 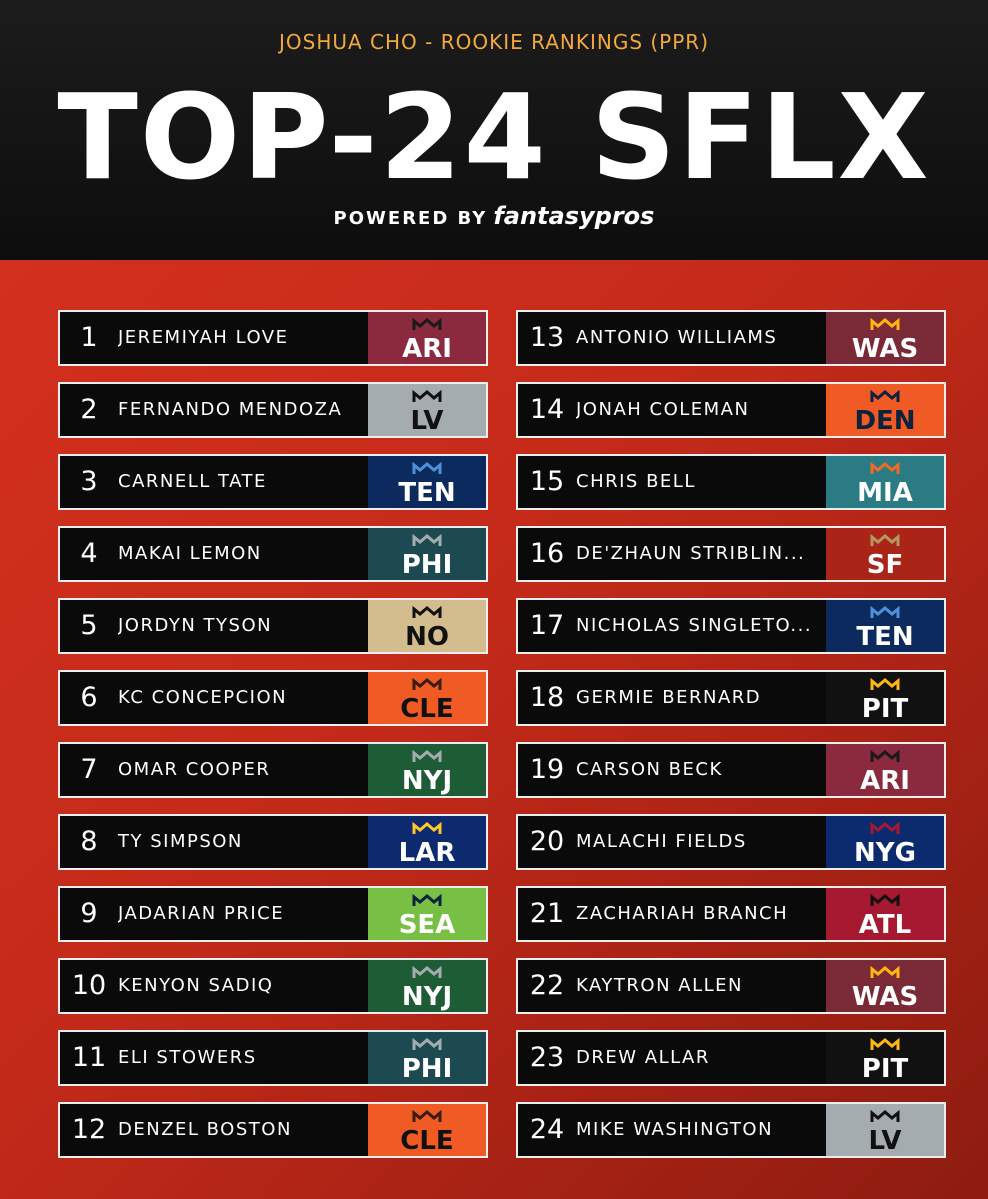 What do you see at coordinates (427, 914) in the screenshot?
I see `team-badge: SEA` at bounding box center [427, 914].